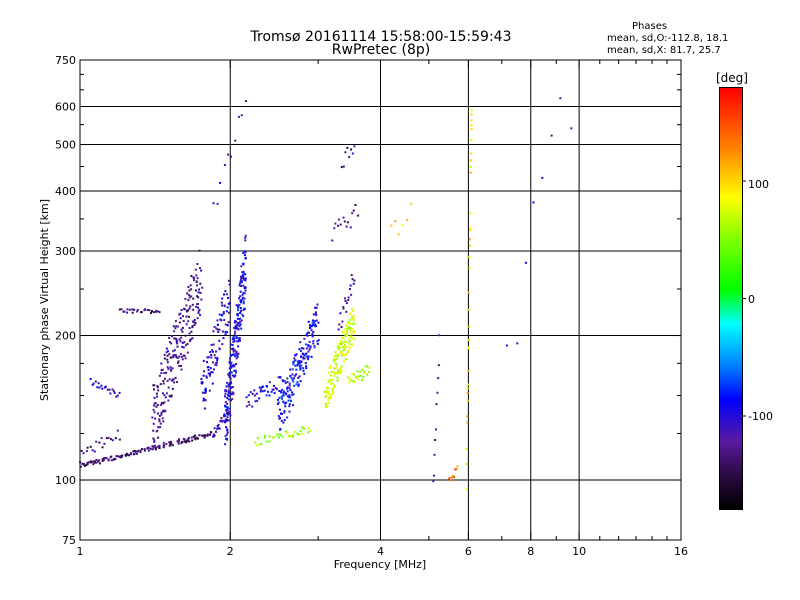  Describe the element at coordinates (381, 37) in the screenshot. I see `chart-title: Tromsø 20161114 15:58:00-15:59:43` at that location.